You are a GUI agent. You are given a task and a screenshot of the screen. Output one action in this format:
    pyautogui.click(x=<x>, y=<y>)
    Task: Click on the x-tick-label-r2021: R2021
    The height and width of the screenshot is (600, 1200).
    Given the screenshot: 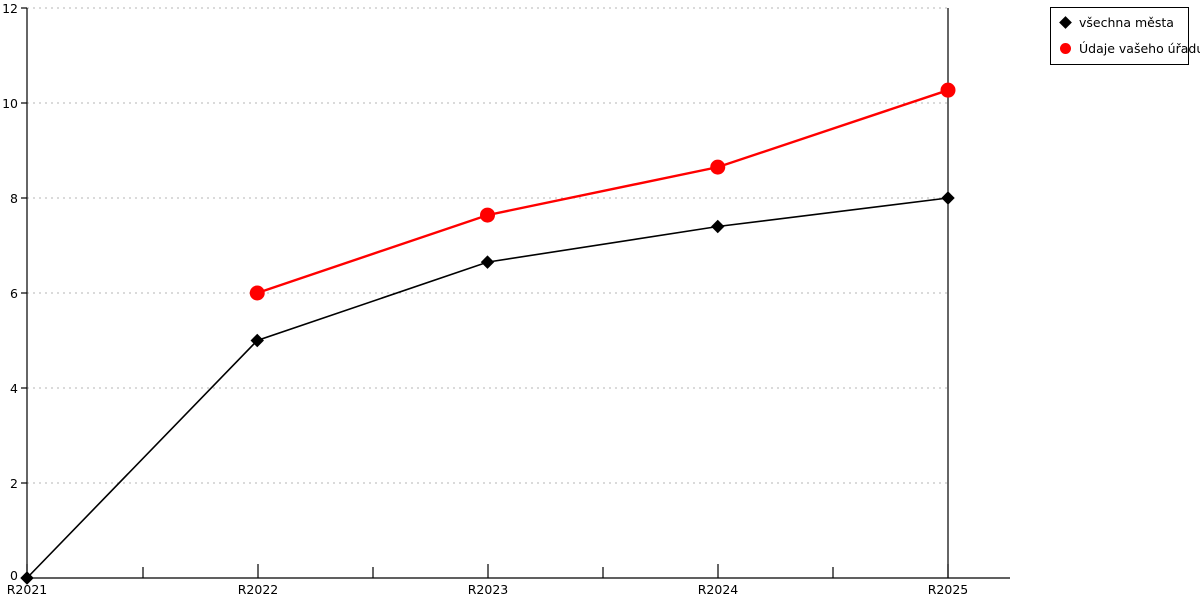 What is the action you would take?
    pyautogui.click(x=27, y=589)
    